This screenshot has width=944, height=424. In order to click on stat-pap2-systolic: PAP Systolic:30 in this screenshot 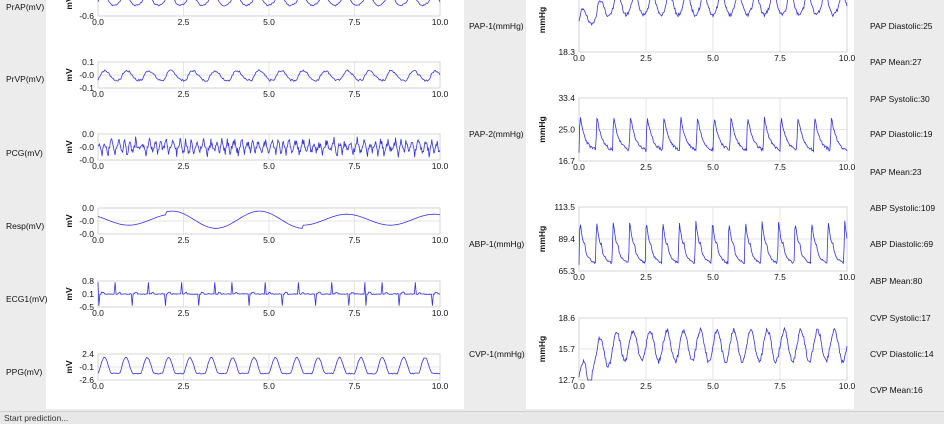, I will do `click(900, 99)`.